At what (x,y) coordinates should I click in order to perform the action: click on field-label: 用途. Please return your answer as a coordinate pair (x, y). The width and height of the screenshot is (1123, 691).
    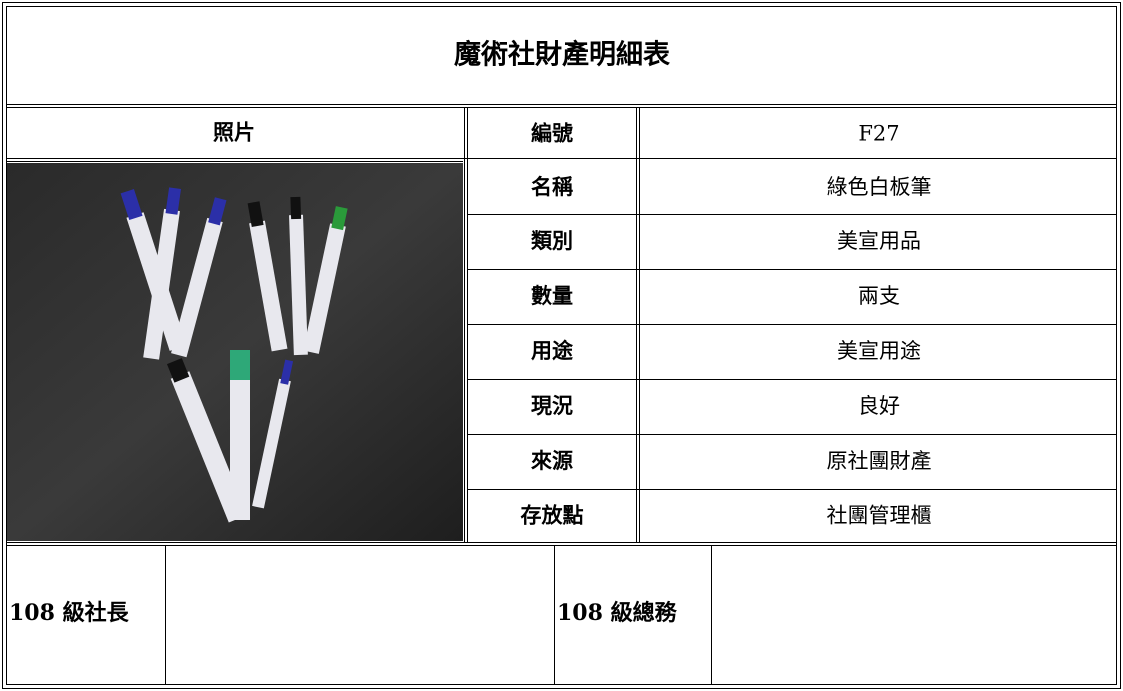
    Looking at the image, I should click on (552, 350).